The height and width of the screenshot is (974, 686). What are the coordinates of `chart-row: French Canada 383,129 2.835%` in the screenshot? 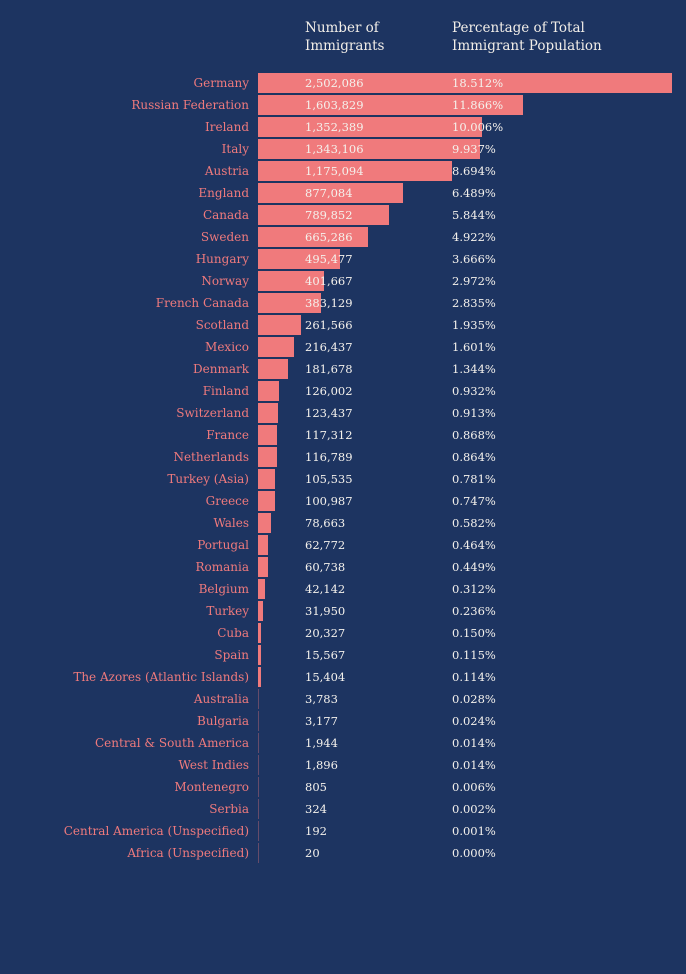 It's located at (343, 303).